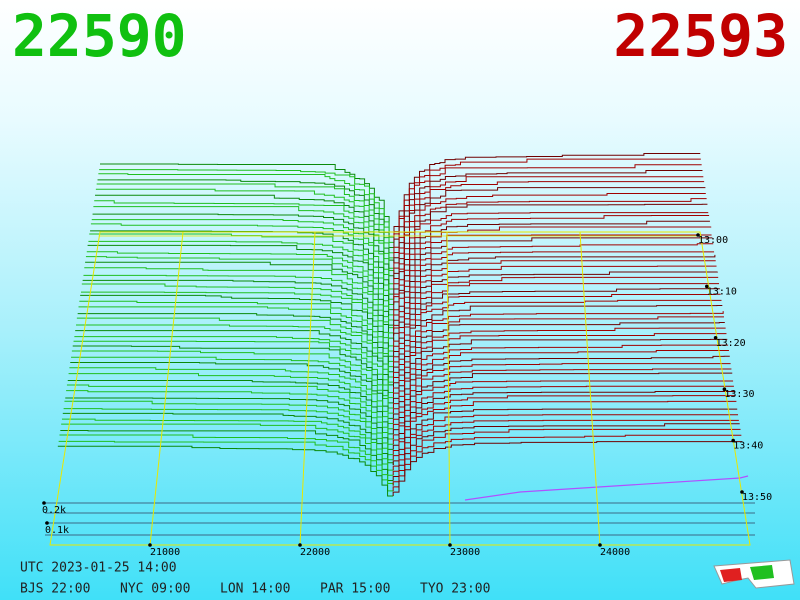 The height and width of the screenshot is (600, 800). I want to click on city-time: PAR 15:00, so click(355, 589).